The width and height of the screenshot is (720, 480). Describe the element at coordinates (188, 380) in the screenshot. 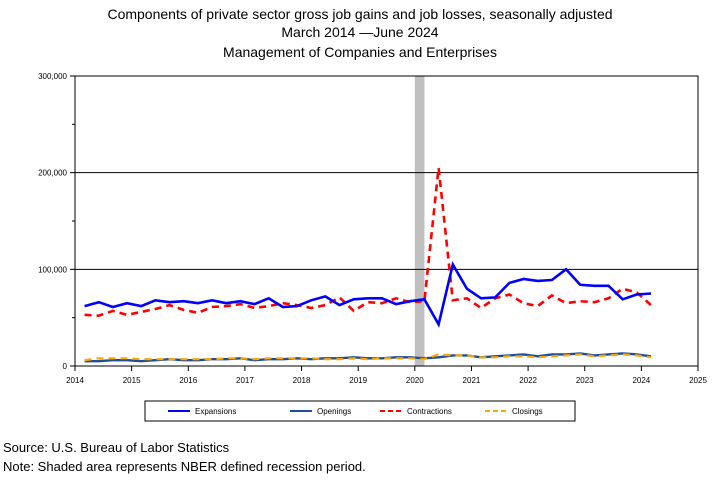

I see `x-tick-label: 2016` at that location.